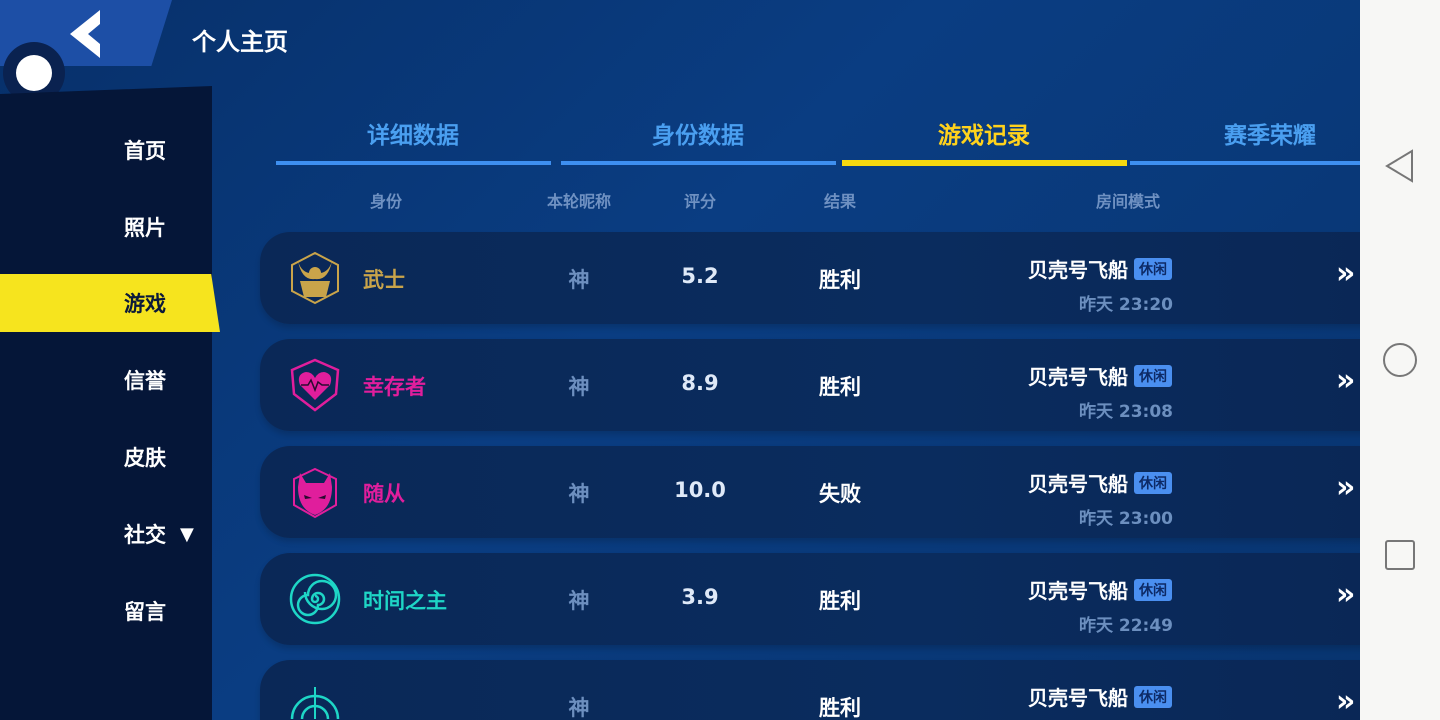 This screenshot has width=1440, height=720. I want to click on column-header-role: 身份, so click(386, 201).